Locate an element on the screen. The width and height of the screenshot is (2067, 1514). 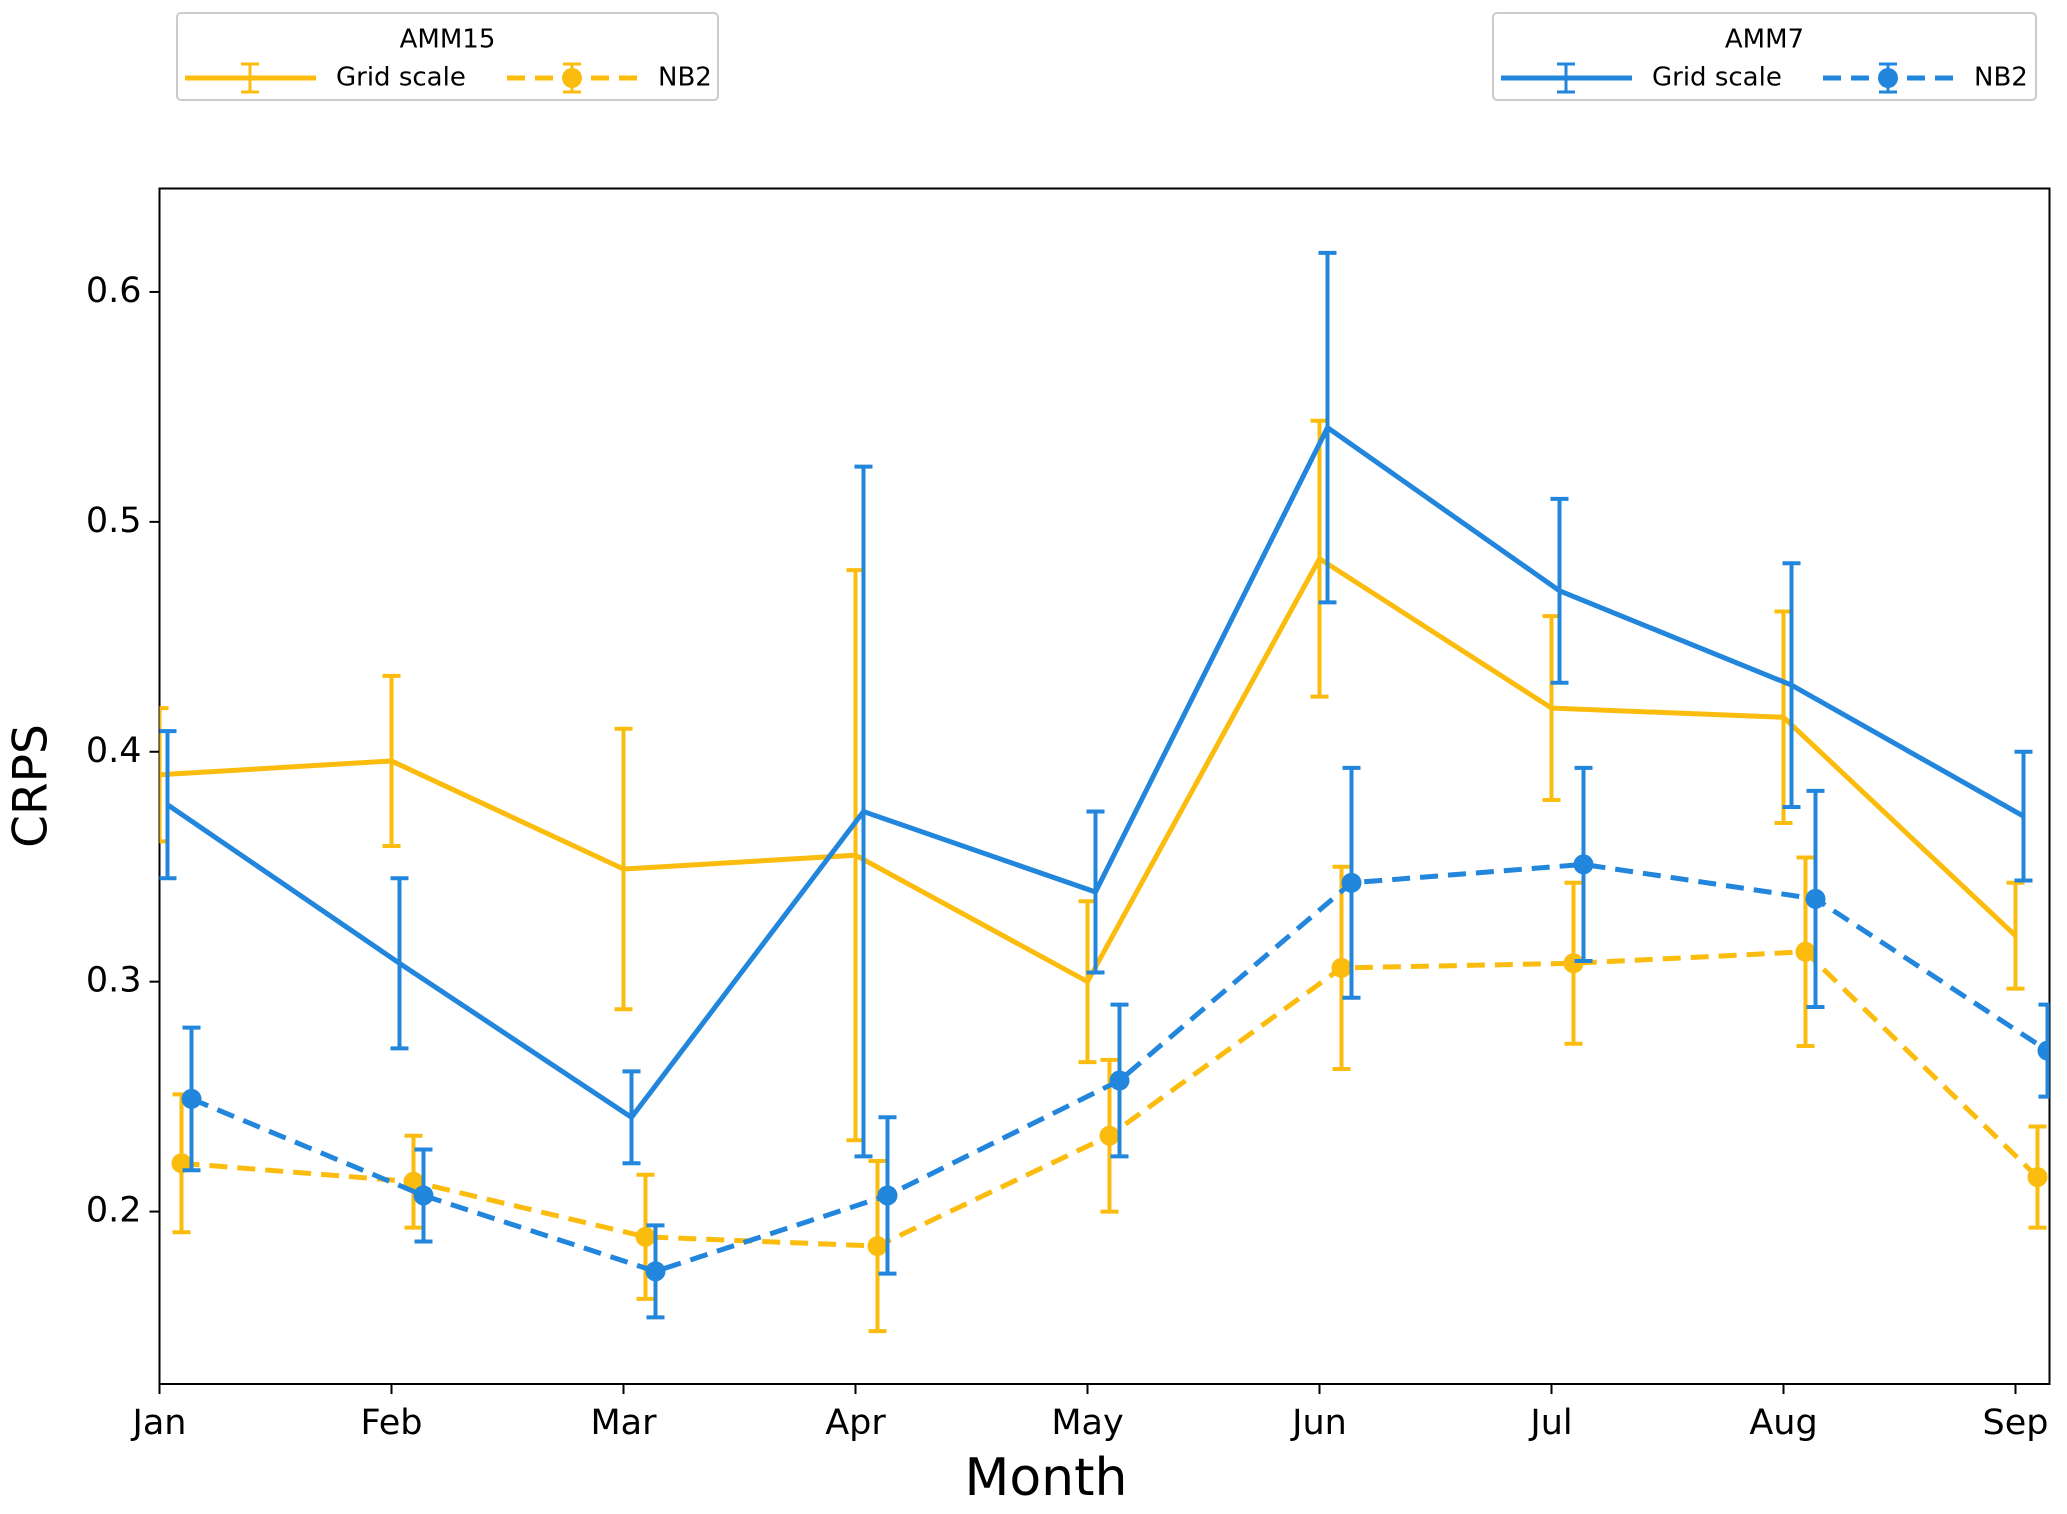
y-tick-label: 0.4 is located at coordinates (114, 751).